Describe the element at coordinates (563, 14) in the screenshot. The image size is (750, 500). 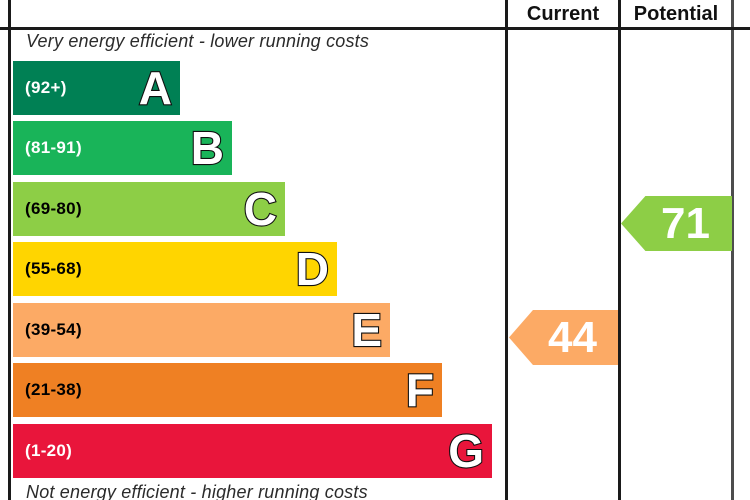
I see `current-column-header: Current` at that location.